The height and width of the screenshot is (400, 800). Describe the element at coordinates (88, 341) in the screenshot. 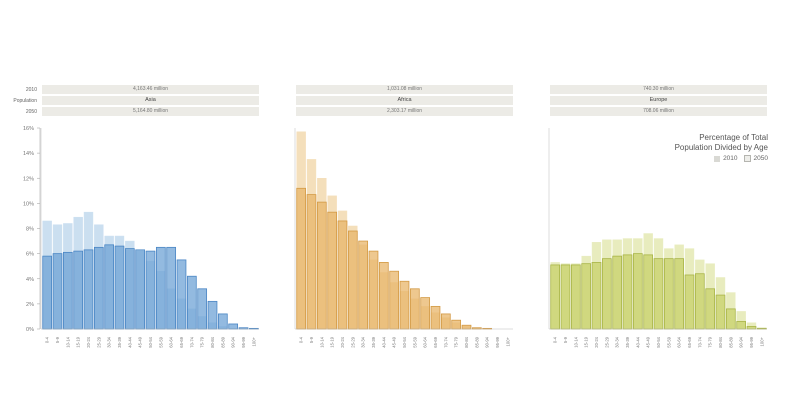

I see `asia-category-label: 20-24` at that location.